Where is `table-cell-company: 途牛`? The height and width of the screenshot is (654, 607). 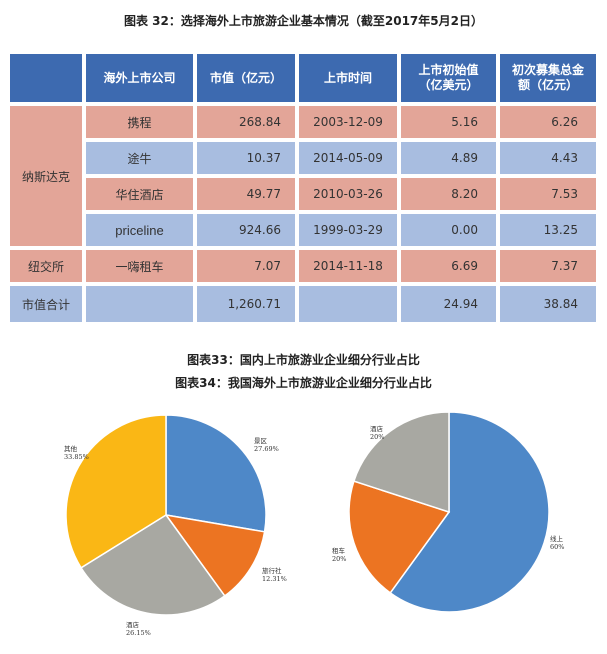
table-cell-company: 途牛 is located at coordinates (139, 158).